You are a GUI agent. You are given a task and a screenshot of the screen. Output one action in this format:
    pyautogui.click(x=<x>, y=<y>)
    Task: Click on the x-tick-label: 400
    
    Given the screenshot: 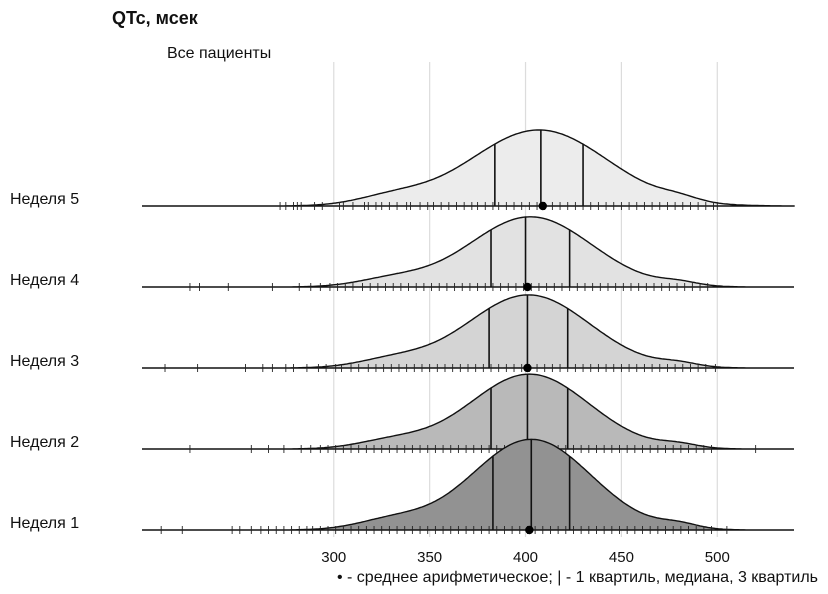 What is the action you would take?
    pyautogui.click(x=525, y=557)
    